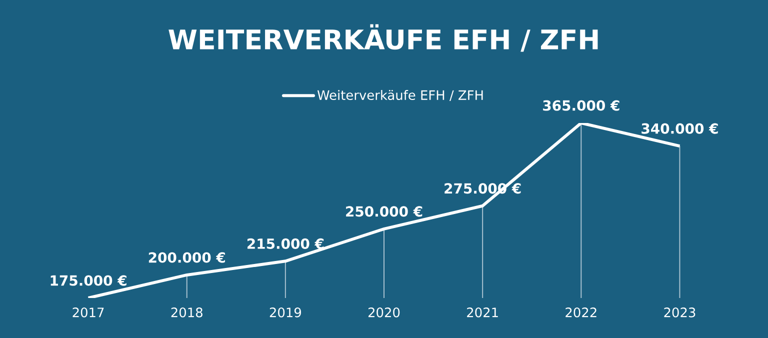 Image resolution: width=768 pixels, height=338 pixels. I want to click on data-label: 200.000 €, so click(186, 257).